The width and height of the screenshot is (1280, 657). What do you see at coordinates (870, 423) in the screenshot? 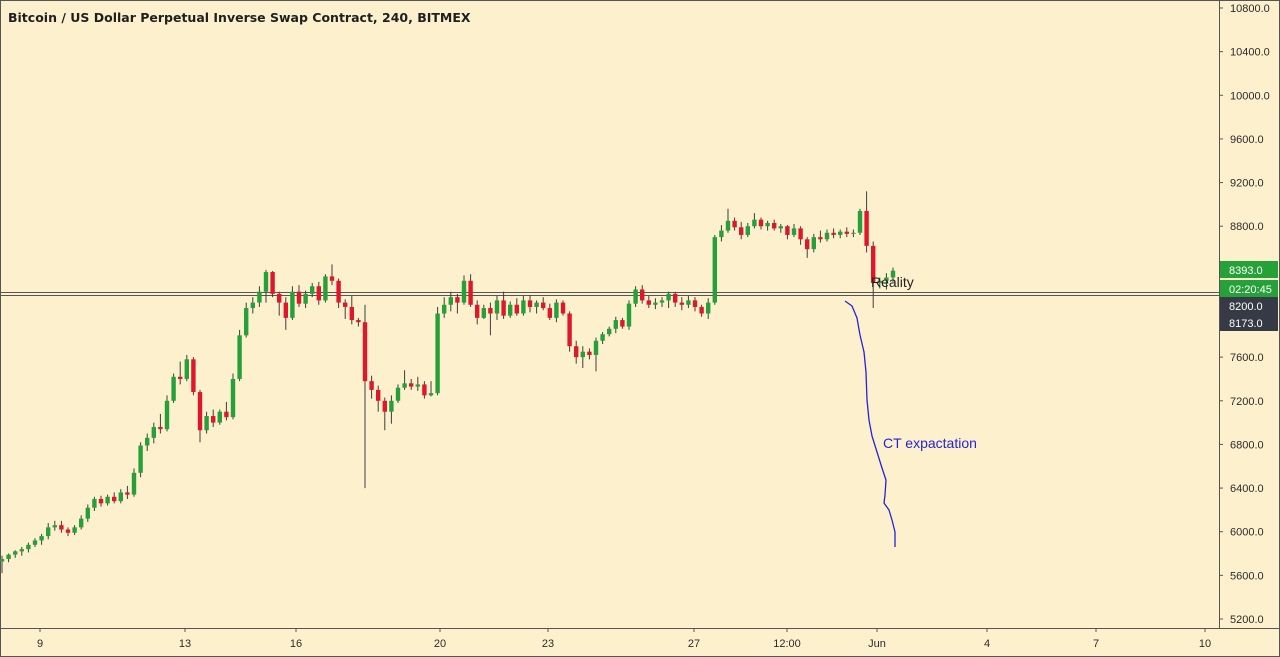
I see `ct-expectation-path` at bounding box center [870, 423].